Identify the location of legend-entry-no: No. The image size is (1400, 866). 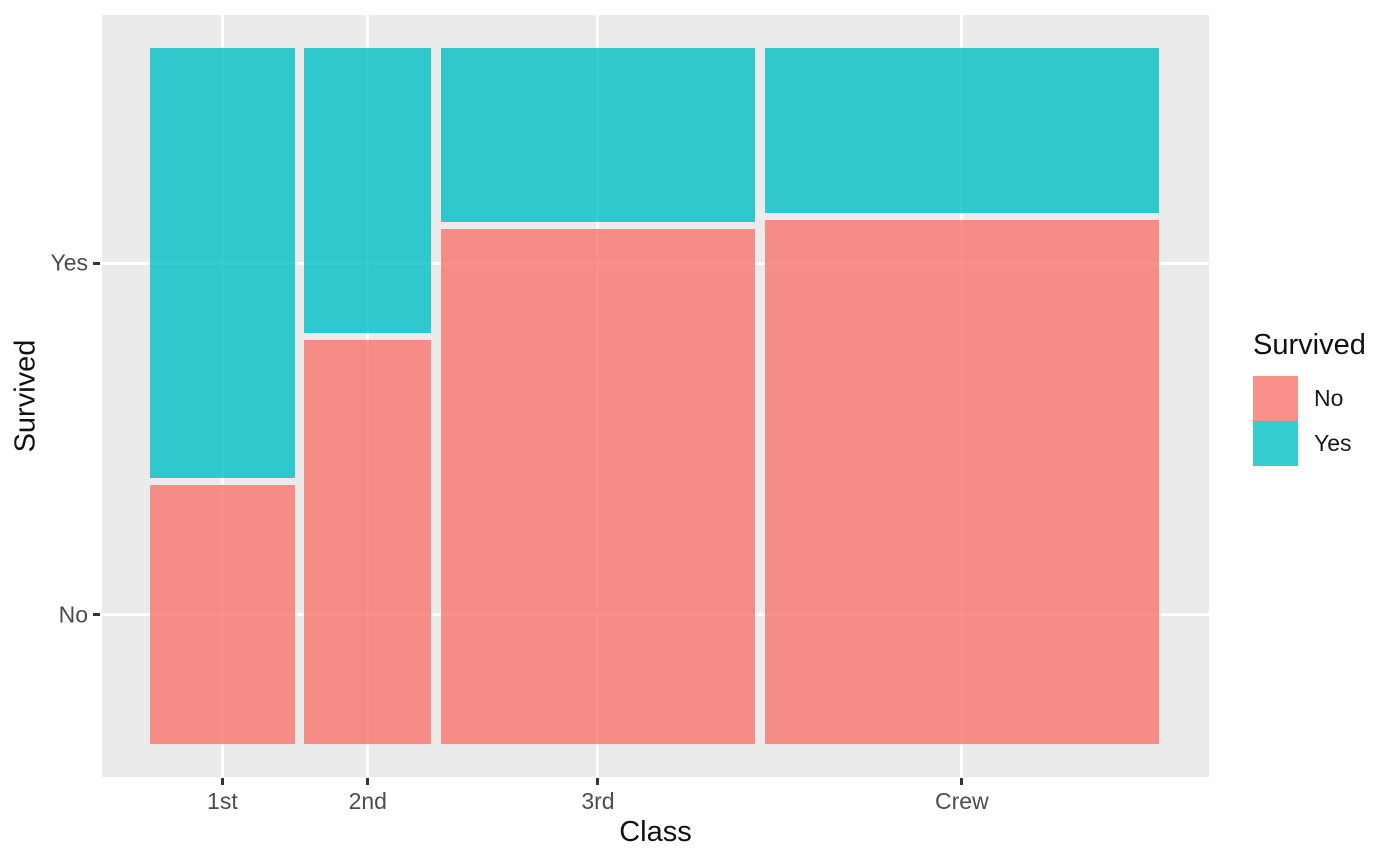
(1309, 398).